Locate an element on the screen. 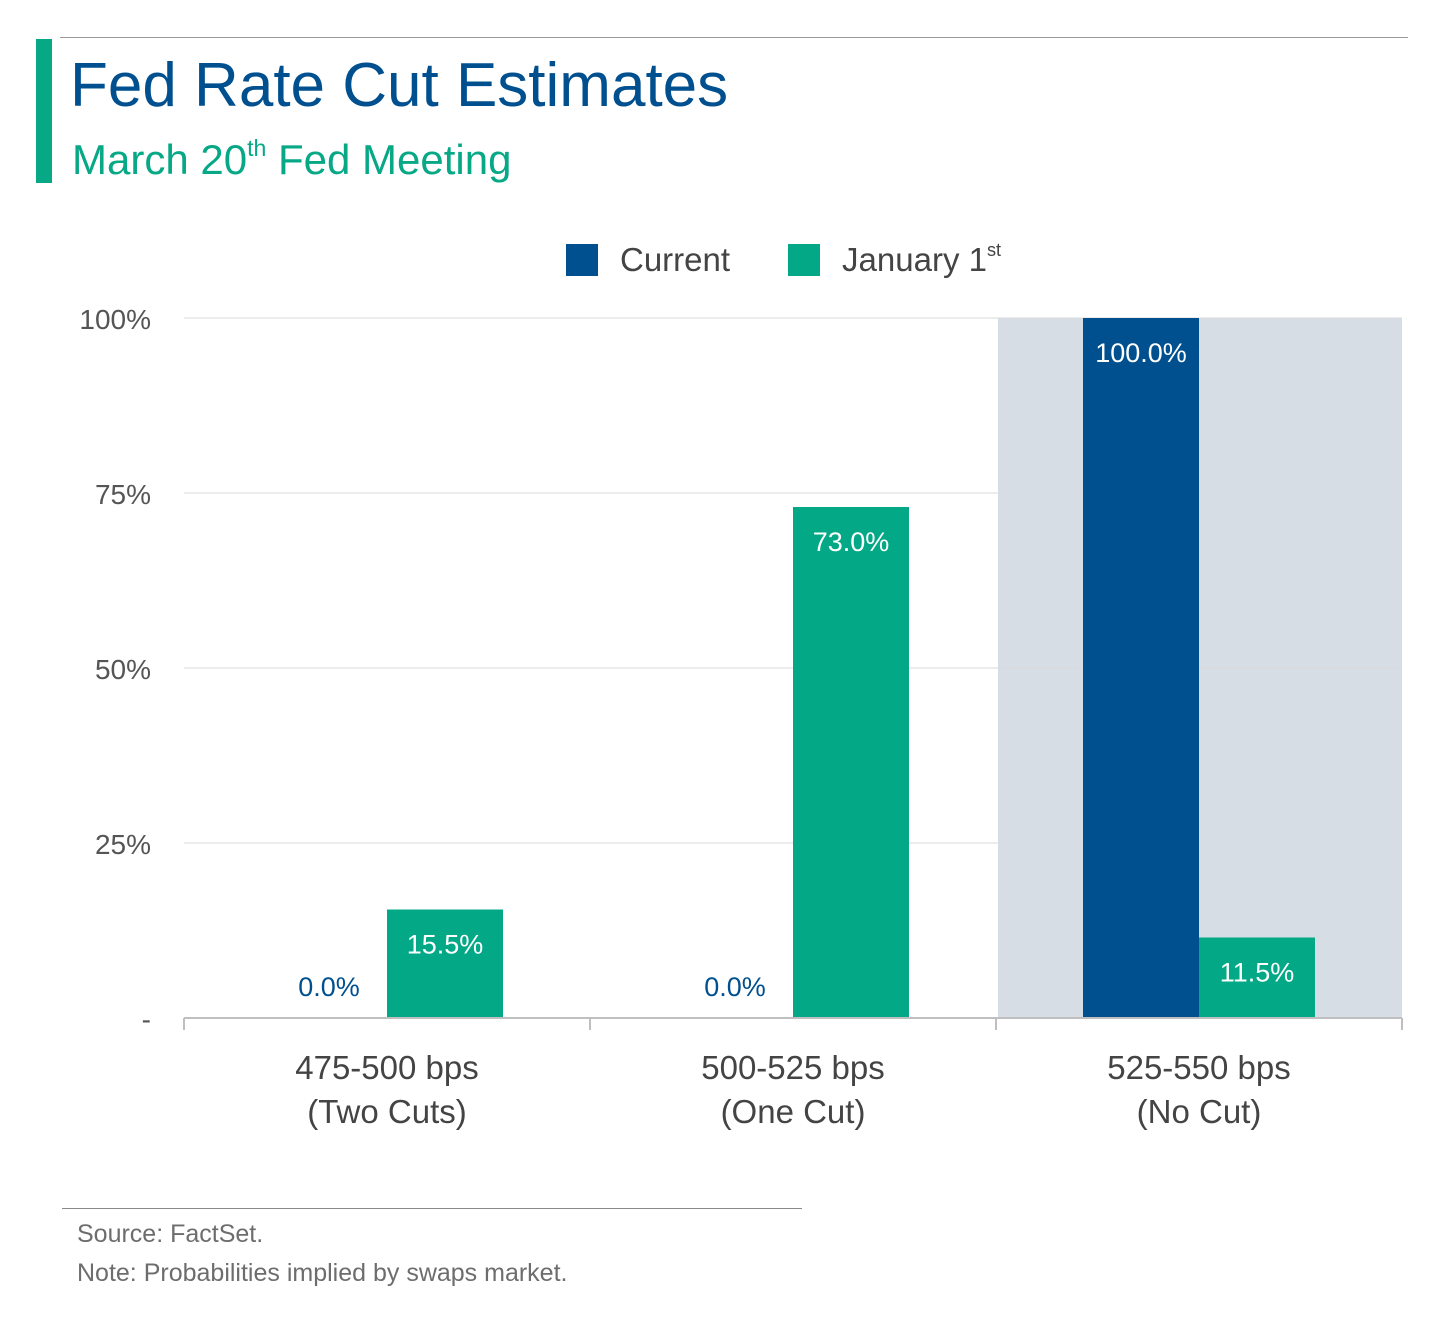 The image size is (1456, 1336). data-label: 15.5% is located at coordinates (445, 945).